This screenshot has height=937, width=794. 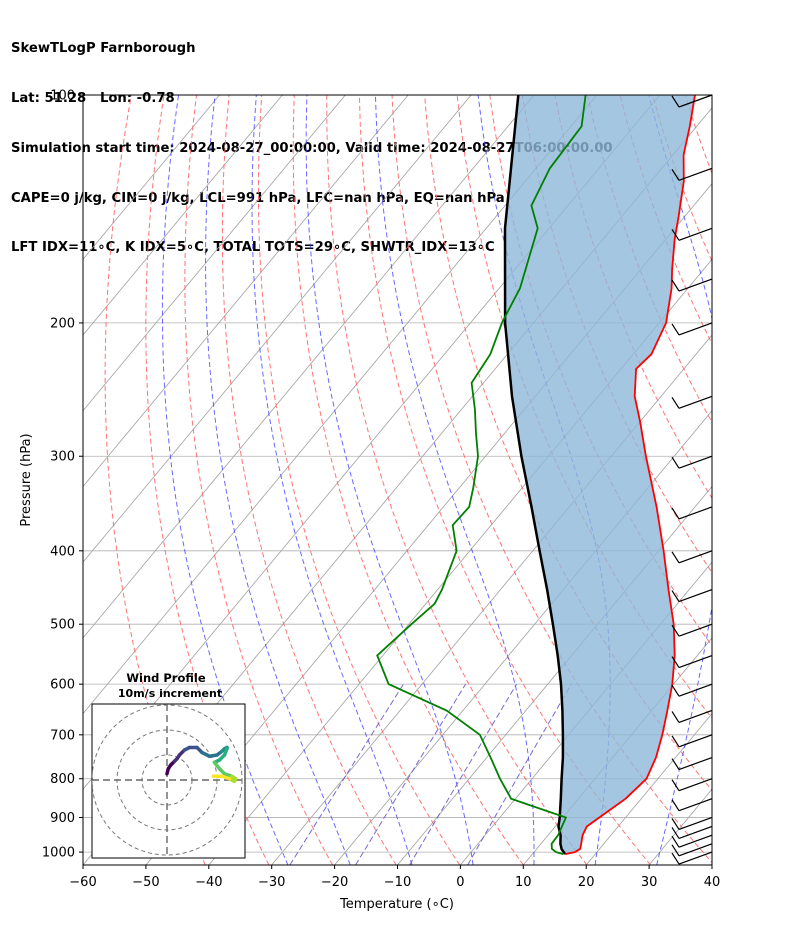 What do you see at coordinates (168, 781) in the screenshot?
I see `hodograph-frame` at bounding box center [168, 781].